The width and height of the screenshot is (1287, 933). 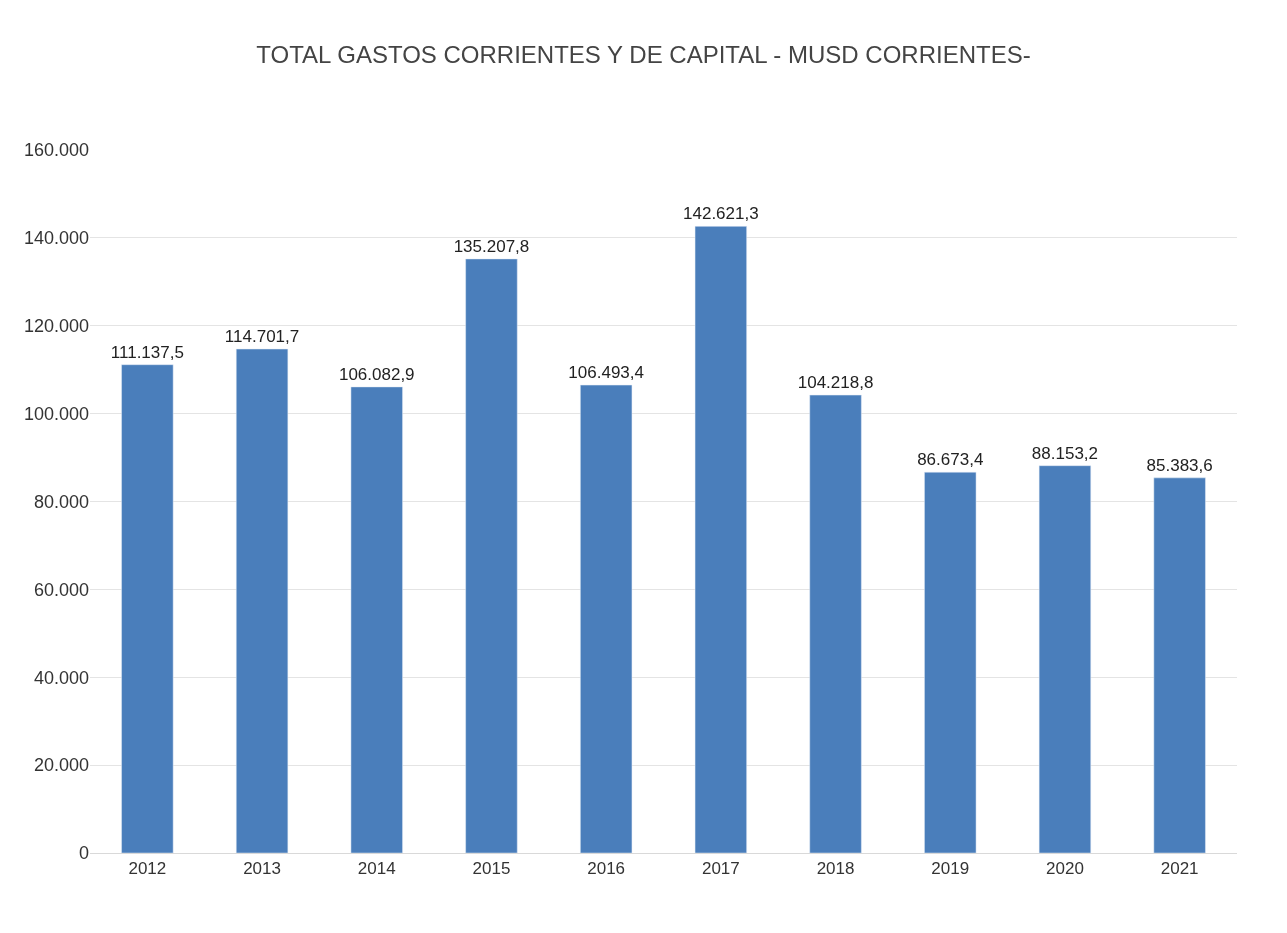 I want to click on data-label: 104.218,8, so click(x=835, y=383).